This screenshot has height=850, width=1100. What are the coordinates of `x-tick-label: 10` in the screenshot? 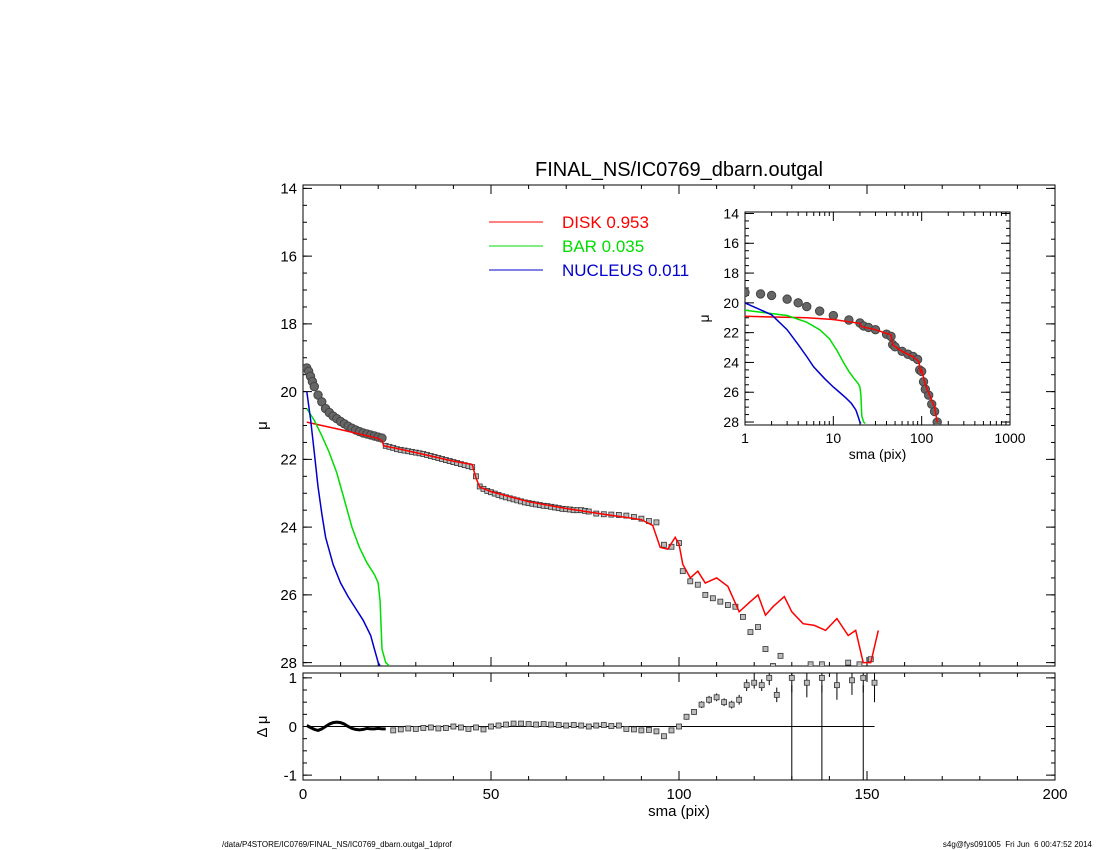 It's located at (834, 438).